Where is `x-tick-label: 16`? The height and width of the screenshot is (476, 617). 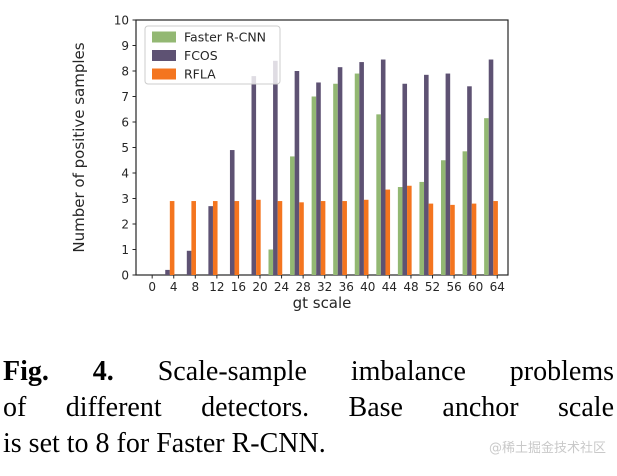
x-tick-label: 16 is located at coordinates (238, 287).